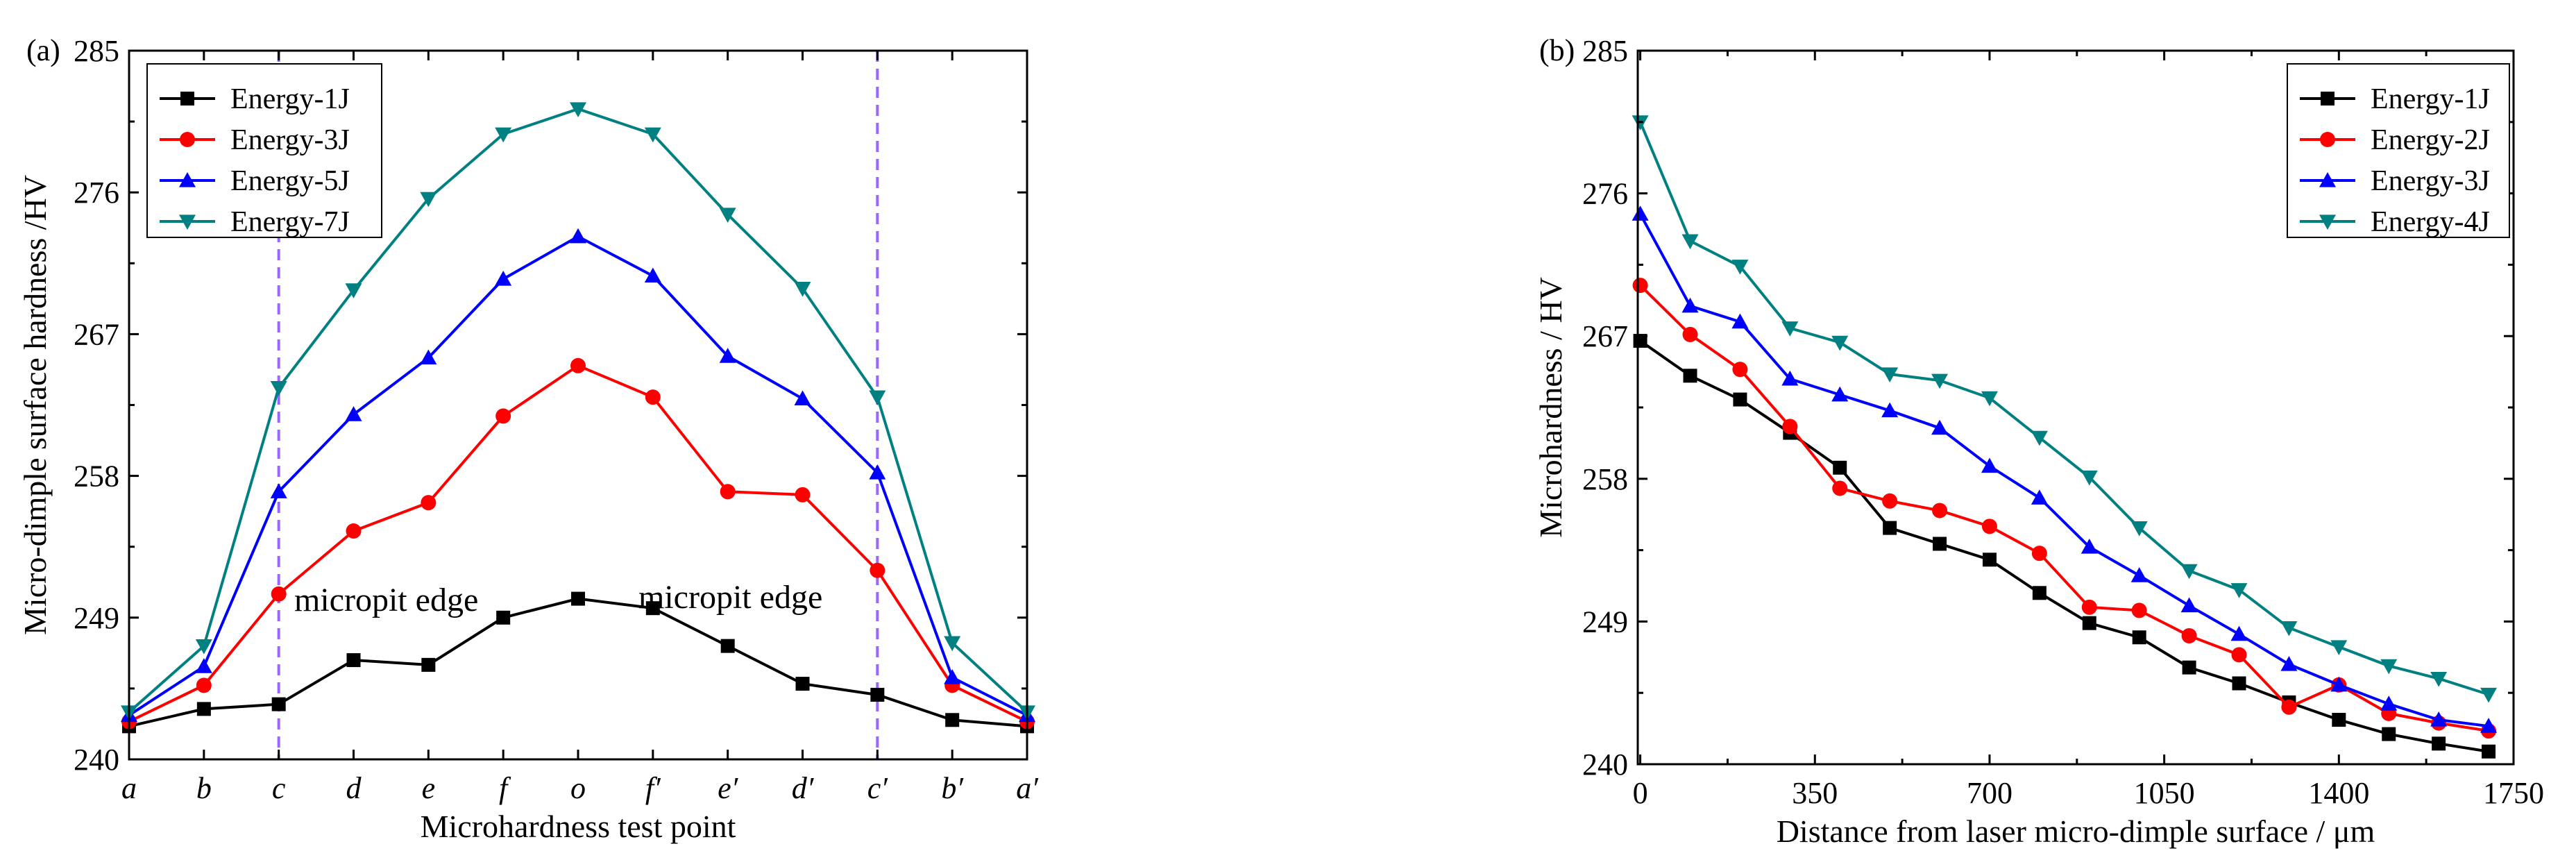 Image resolution: width=2576 pixels, height=860 pixels. What do you see at coordinates (255, 181) in the screenshot?
I see `legend-entry: Energy-5J` at bounding box center [255, 181].